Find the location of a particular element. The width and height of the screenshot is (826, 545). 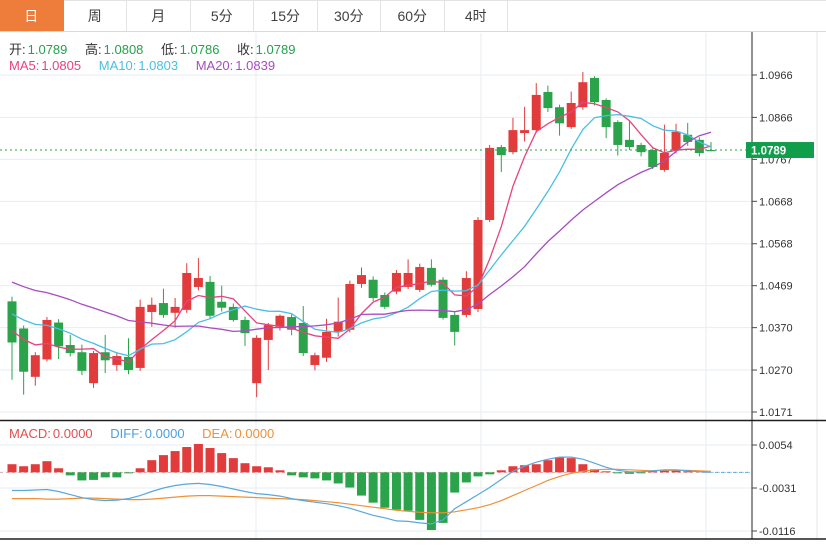

ma5-value: 1.0805 is located at coordinates (61, 65).